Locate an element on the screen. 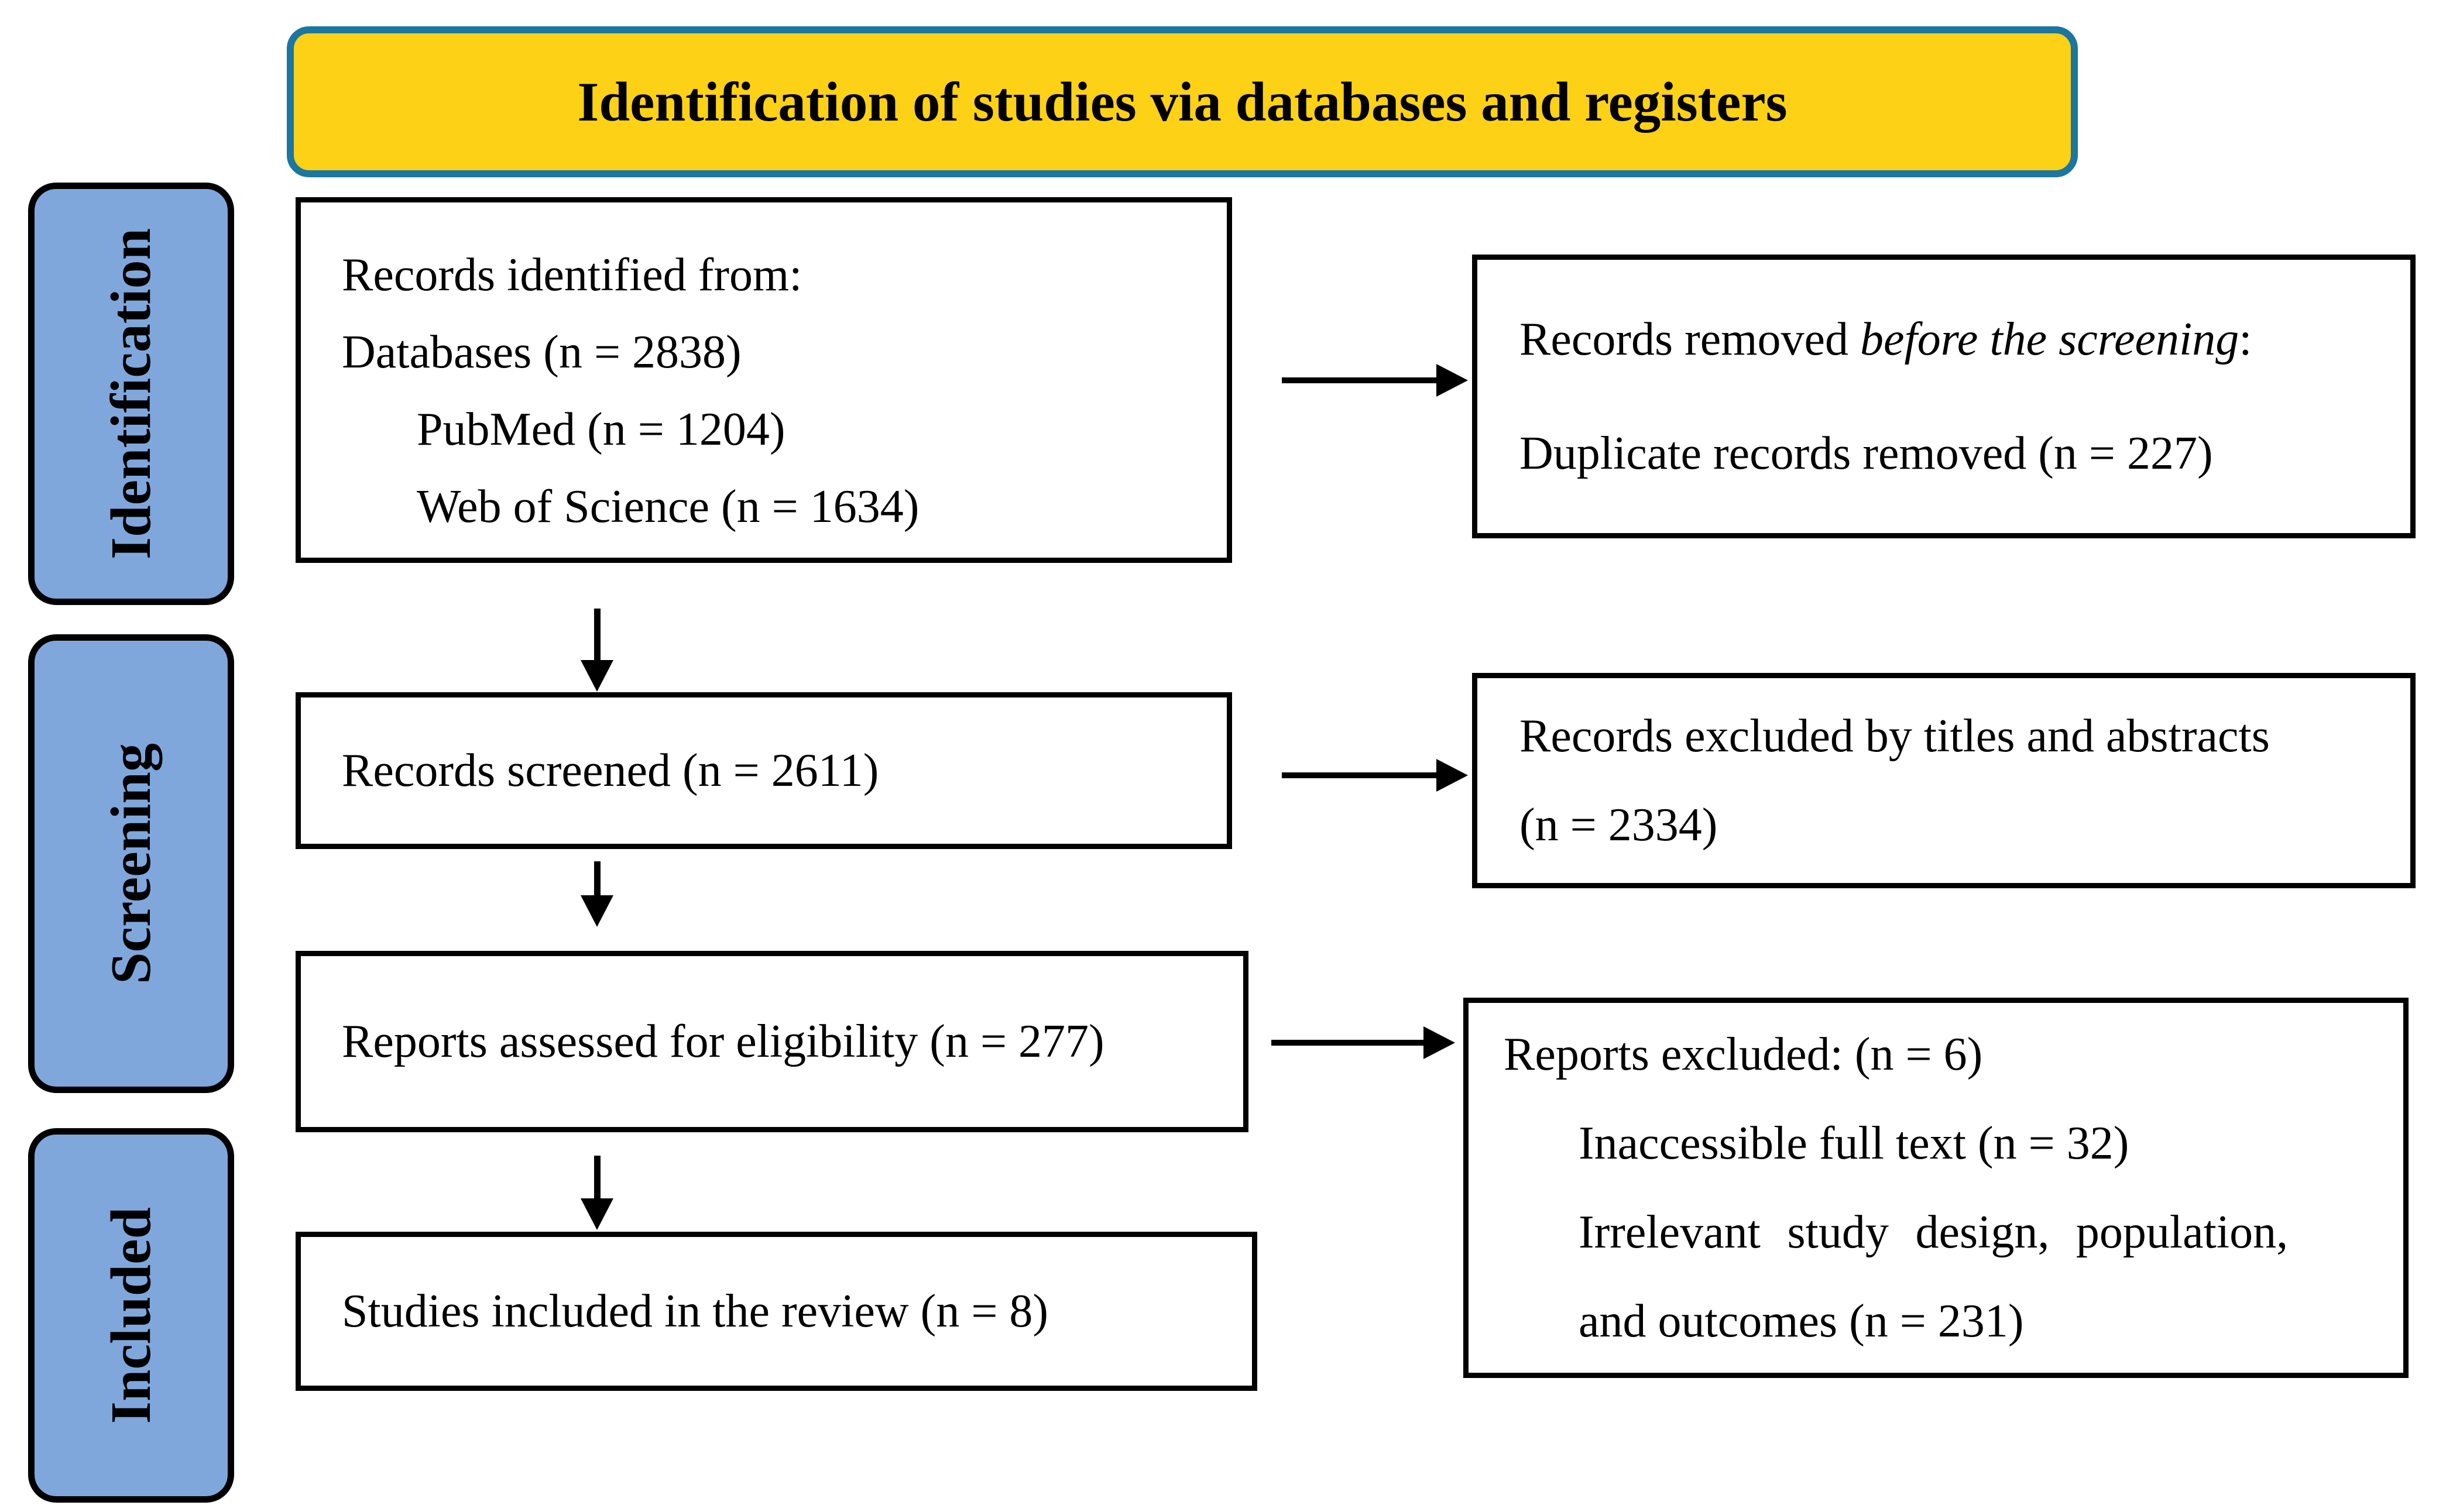  databases-count-line: Databases (n = 2838) is located at coordinates (542, 352).